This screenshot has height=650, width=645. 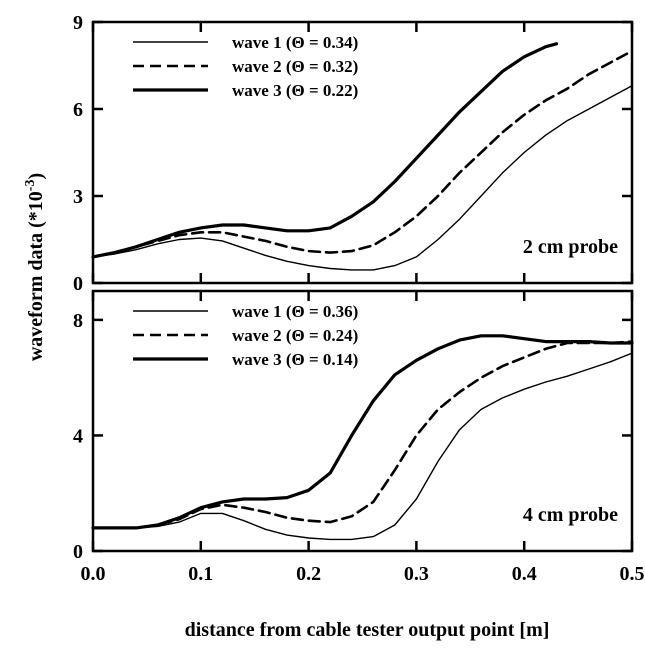 What do you see at coordinates (416, 574) in the screenshot?
I see `x-tick-label: 0.3` at bounding box center [416, 574].